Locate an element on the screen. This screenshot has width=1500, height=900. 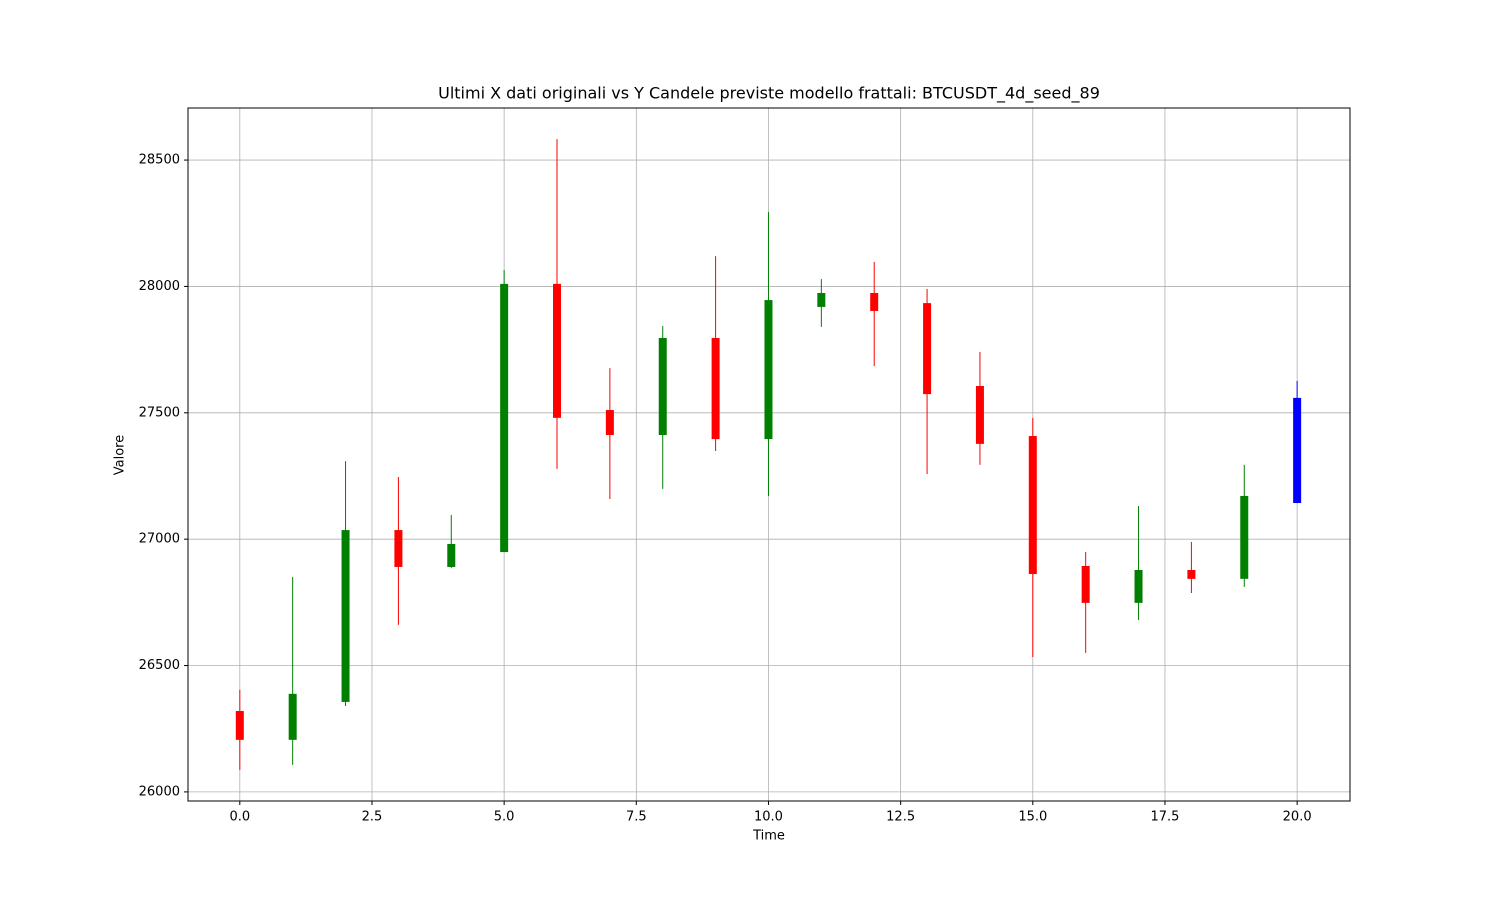
x-tick-label: 17.5 is located at coordinates (1164, 817).